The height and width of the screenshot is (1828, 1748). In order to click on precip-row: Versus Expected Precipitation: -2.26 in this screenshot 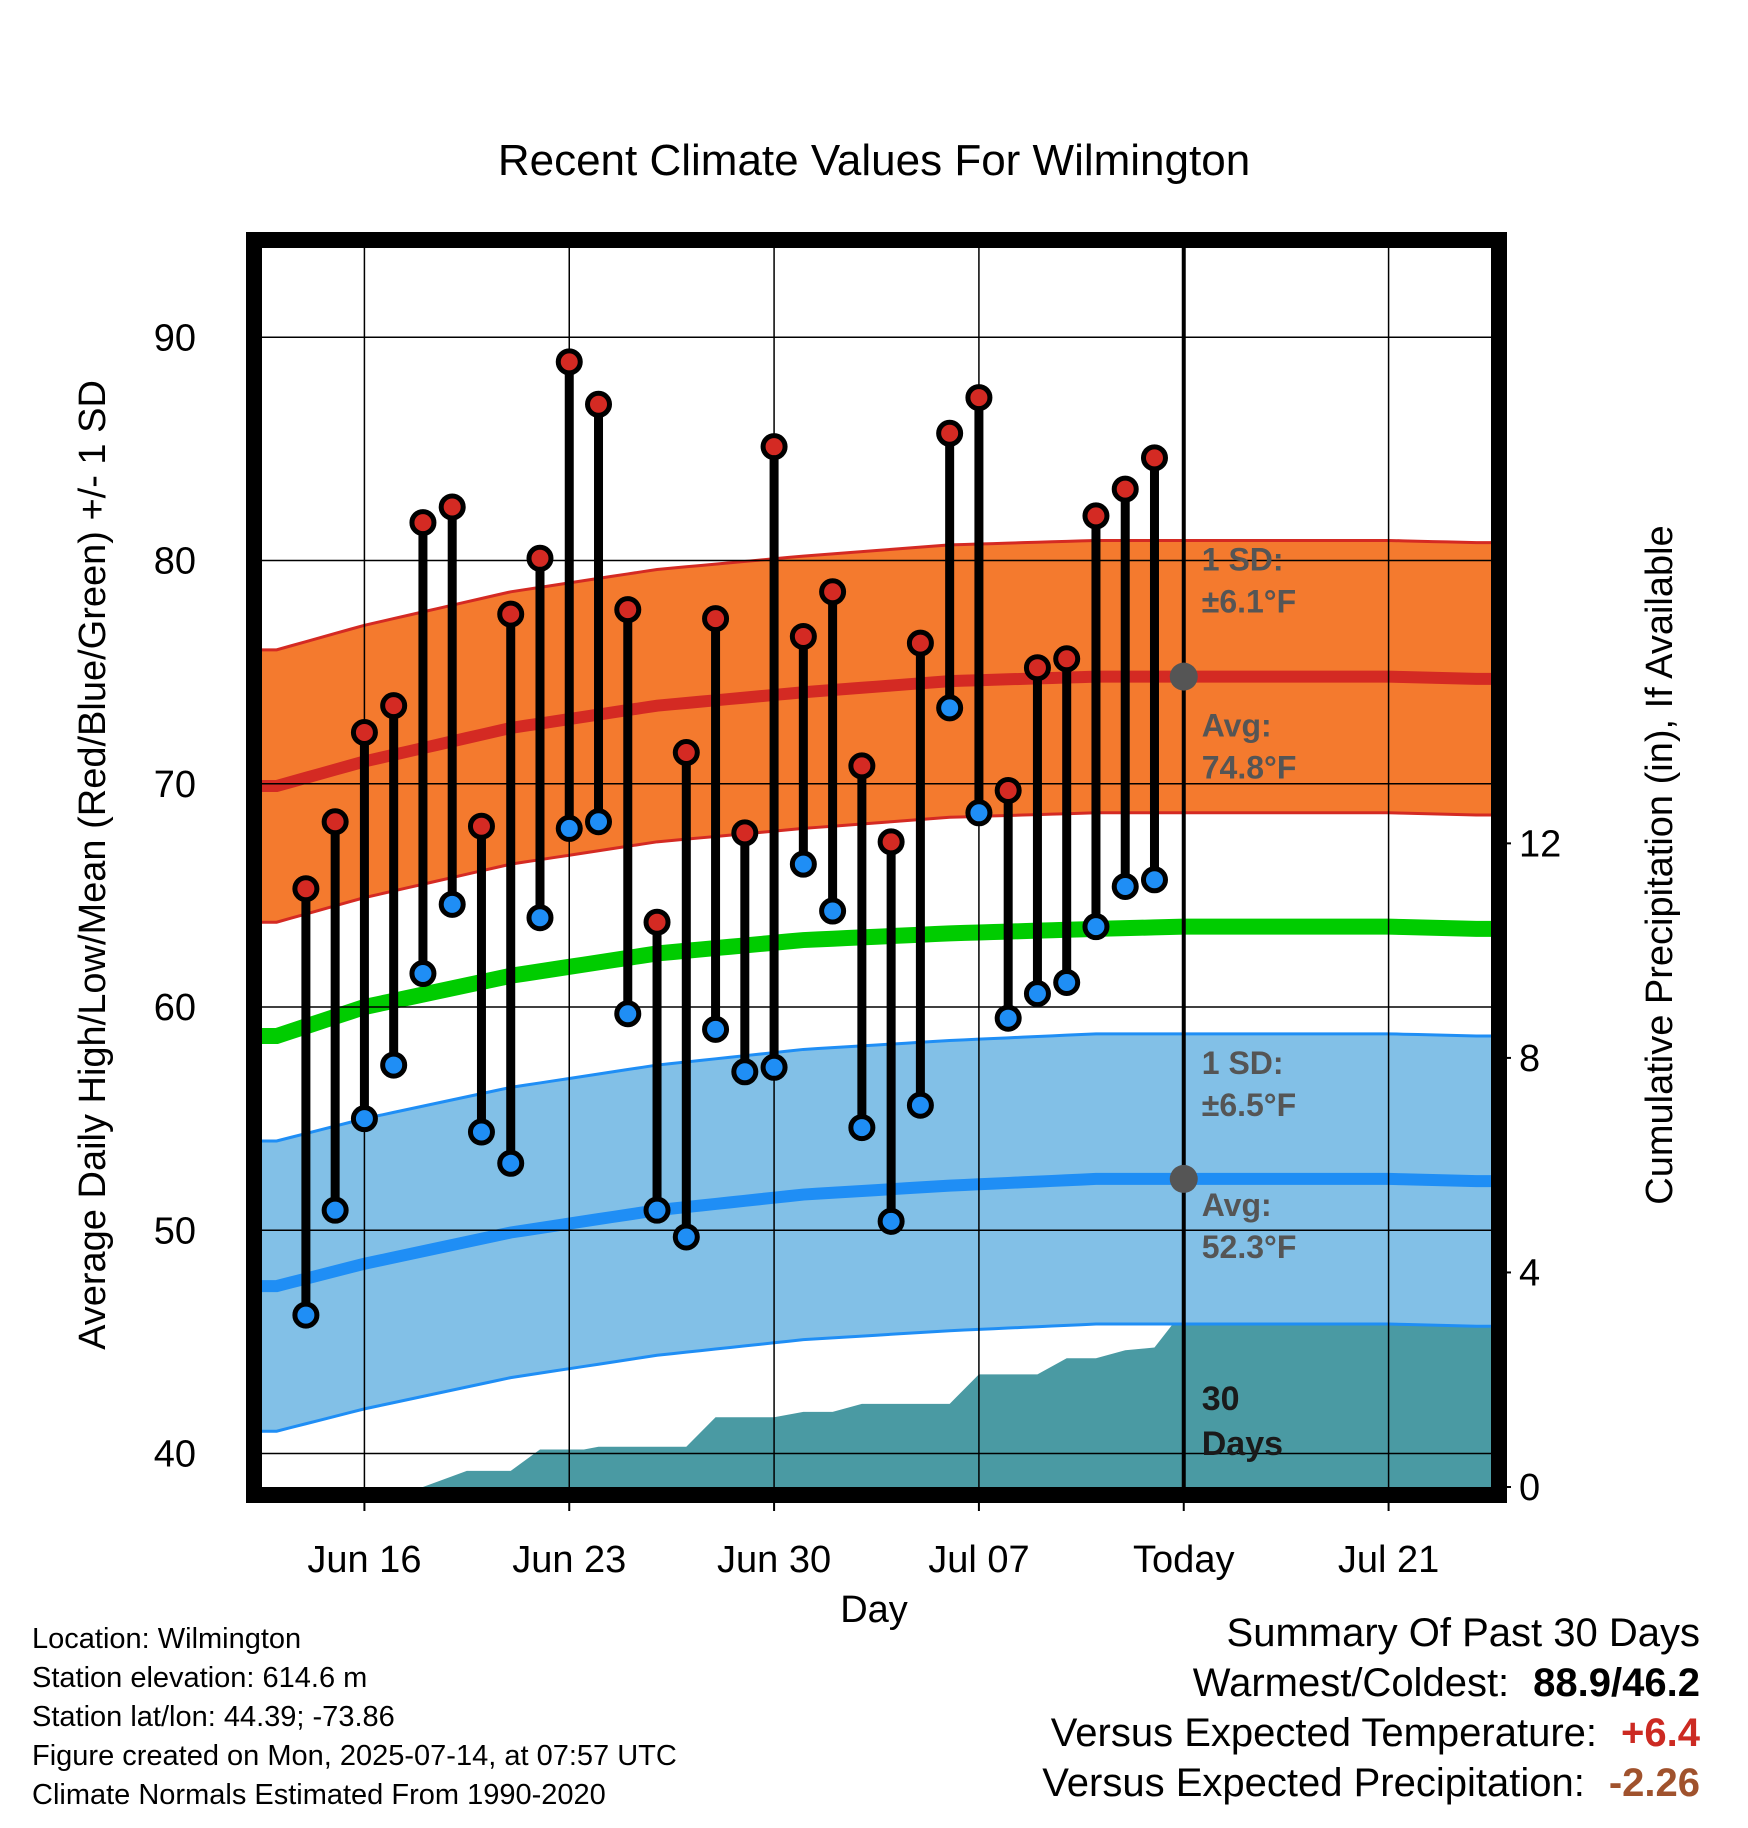, I will do `click(1371, 1783)`.